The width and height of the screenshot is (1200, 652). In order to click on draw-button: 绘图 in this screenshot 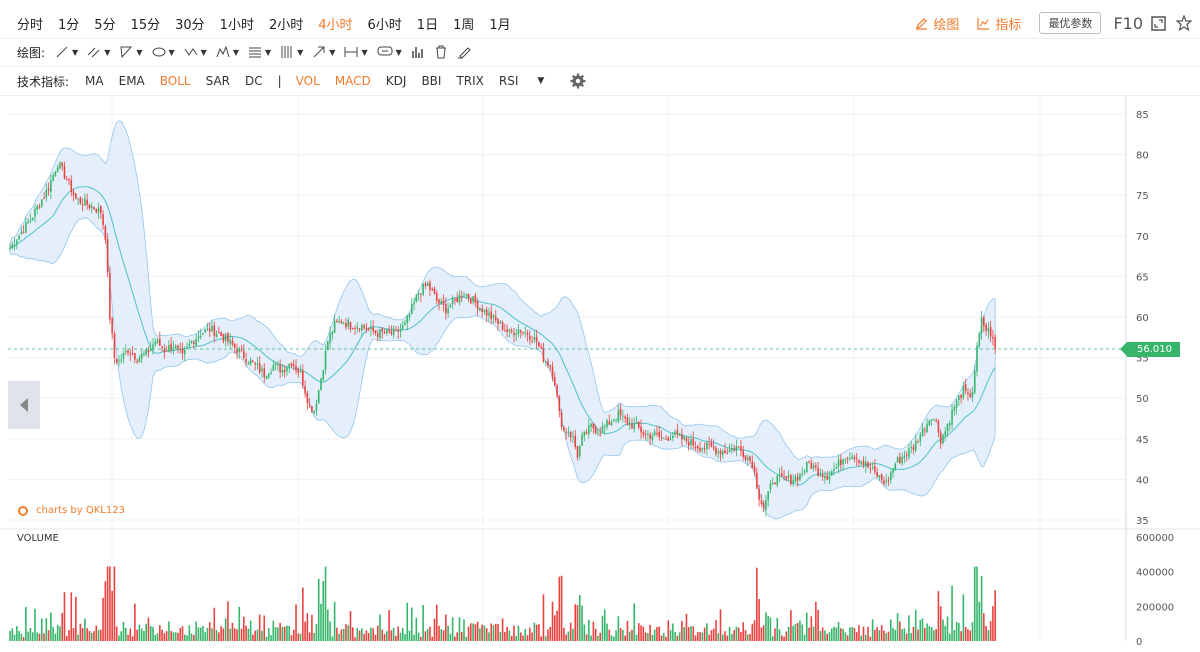, I will do `click(937, 23)`.